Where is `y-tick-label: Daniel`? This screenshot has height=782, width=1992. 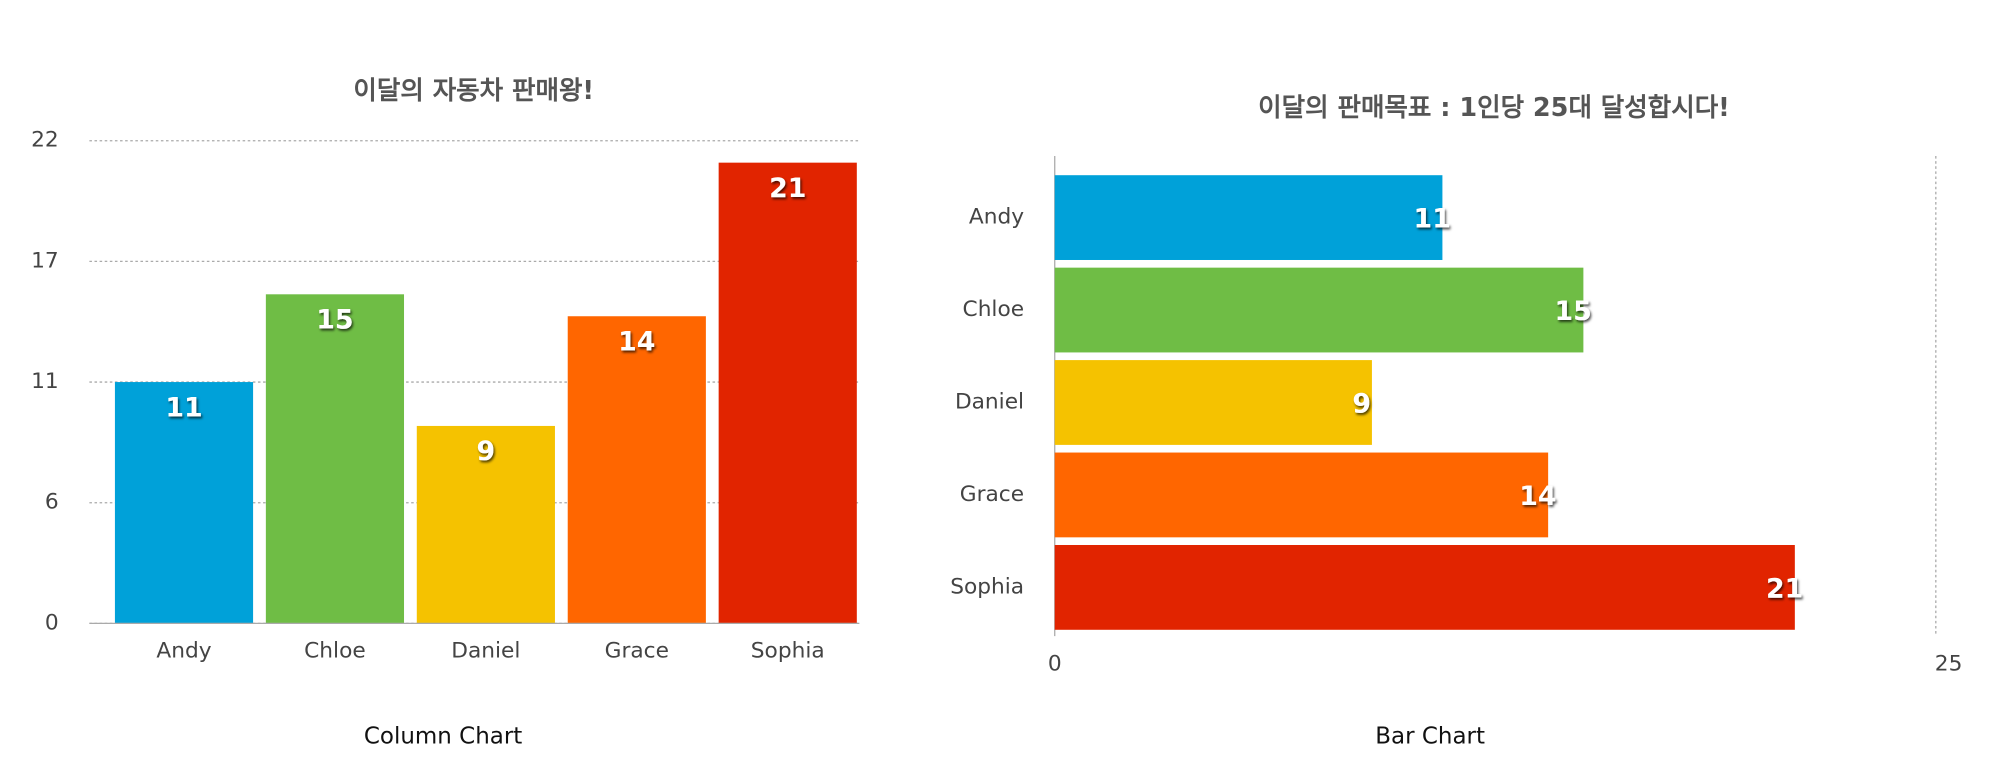 y-tick-label: Daniel is located at coordinates (989, 401).